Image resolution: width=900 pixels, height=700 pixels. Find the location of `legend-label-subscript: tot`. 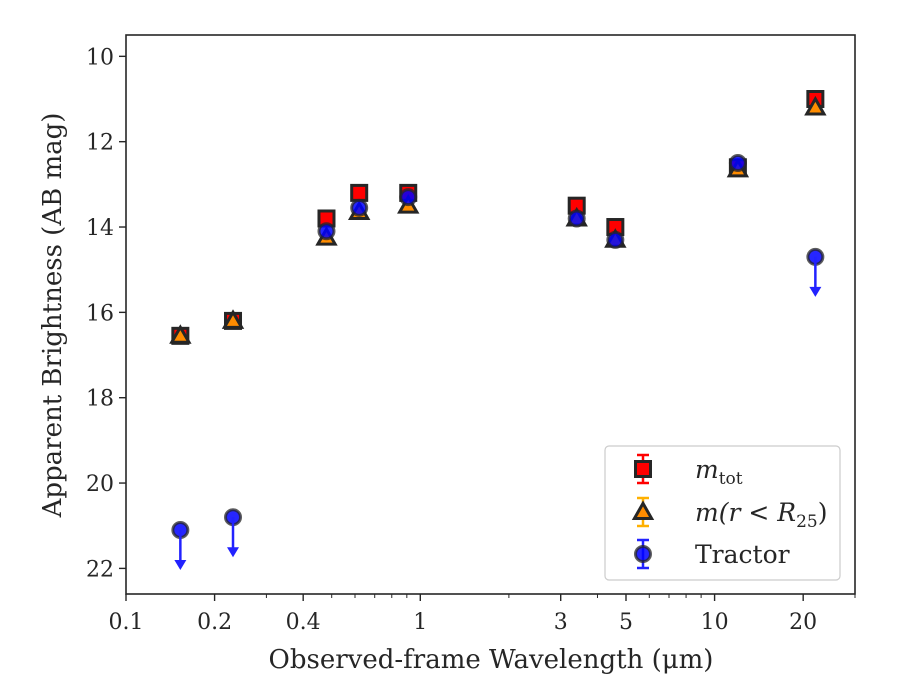

legend-label-subscript: tot is located at coordinates (731, 479).